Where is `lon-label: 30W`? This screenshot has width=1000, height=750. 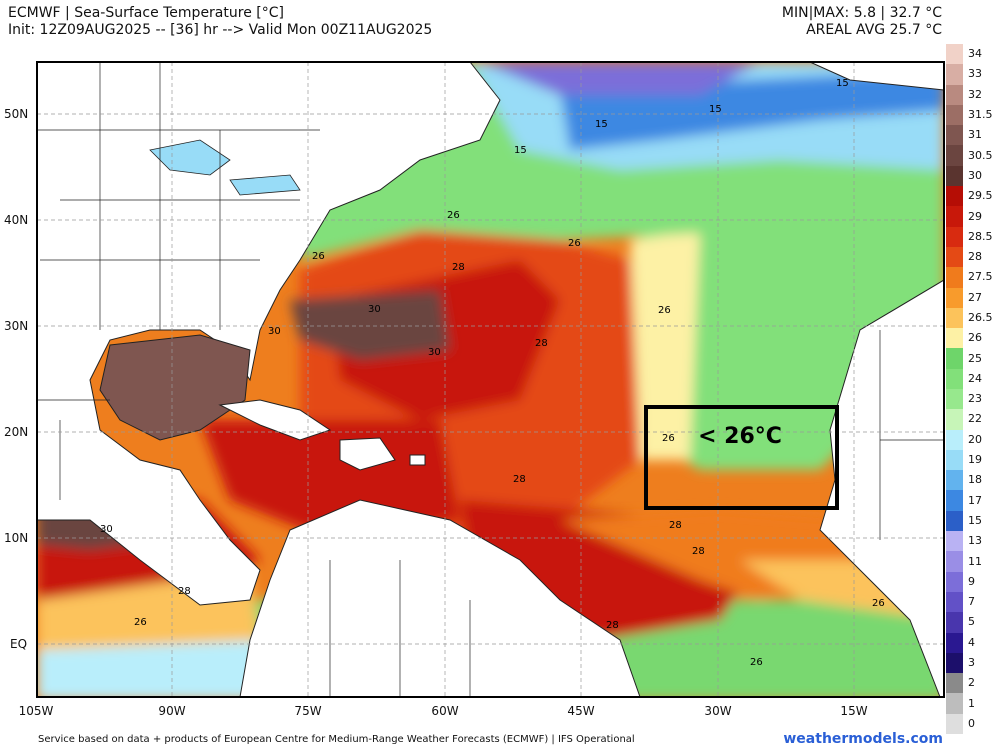 lon-label: 30W is located at coordinates (718, 711).